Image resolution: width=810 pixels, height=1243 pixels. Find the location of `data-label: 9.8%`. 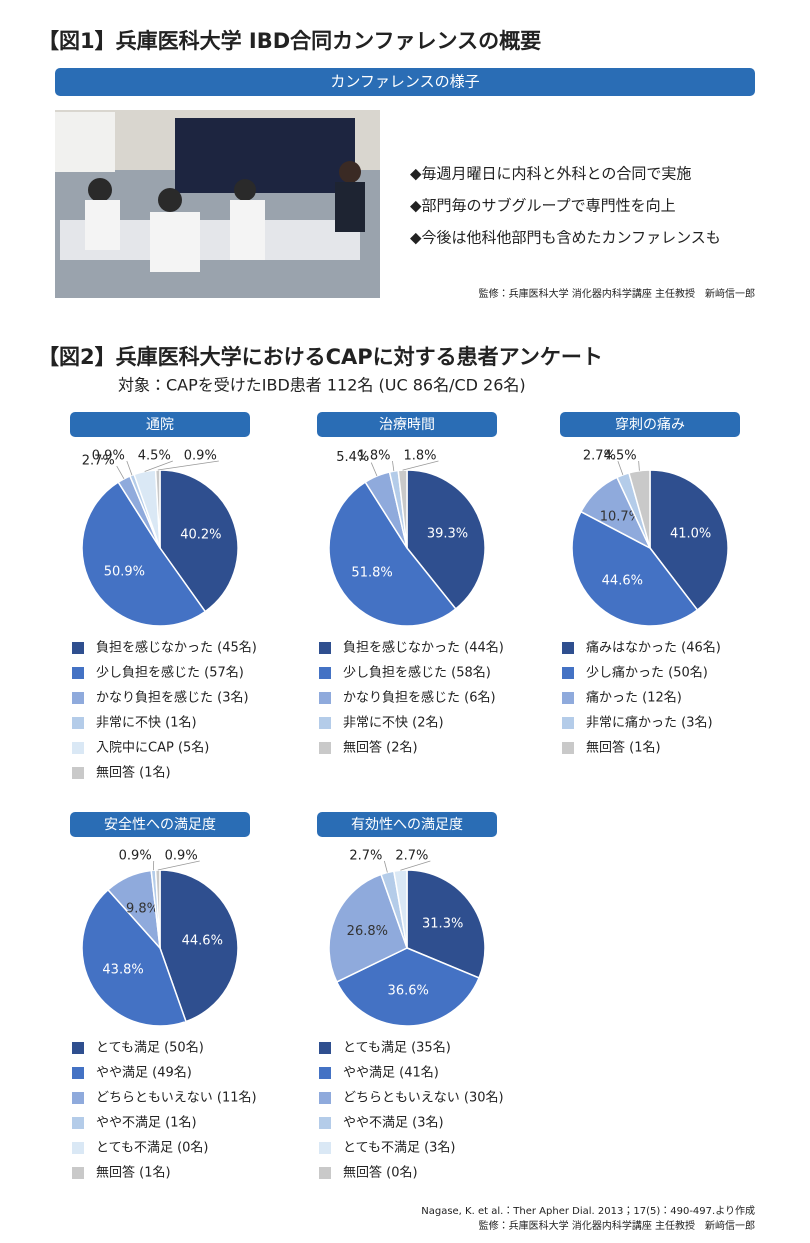

data-label: 9.8% is located at coordinates (142, 908).